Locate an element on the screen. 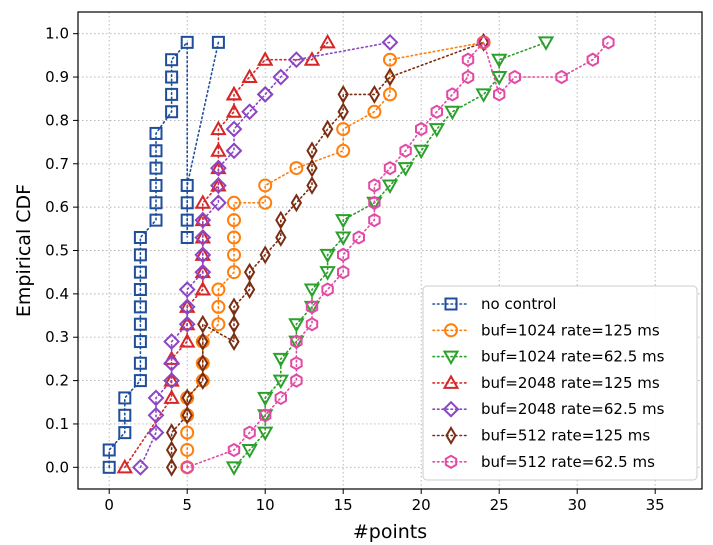 This screenshot has width=713, height=545. x-tick-label: 30 is located at coordinates (577, 505).